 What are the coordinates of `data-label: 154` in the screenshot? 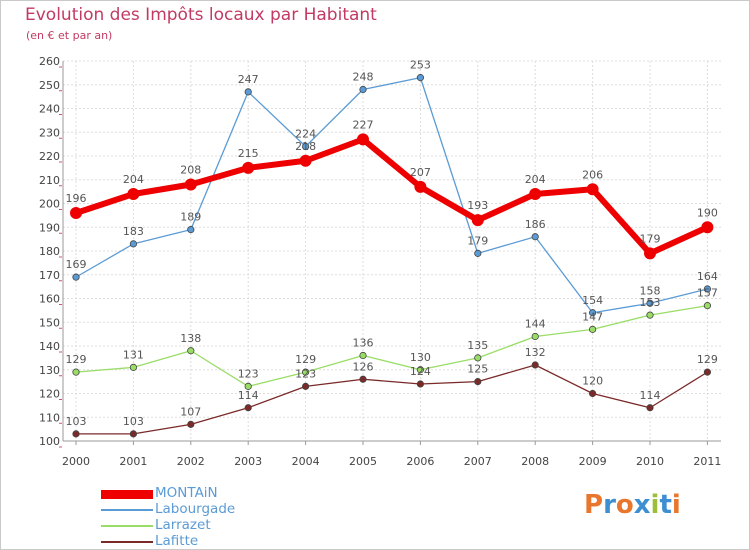 It's located at (592, 300).